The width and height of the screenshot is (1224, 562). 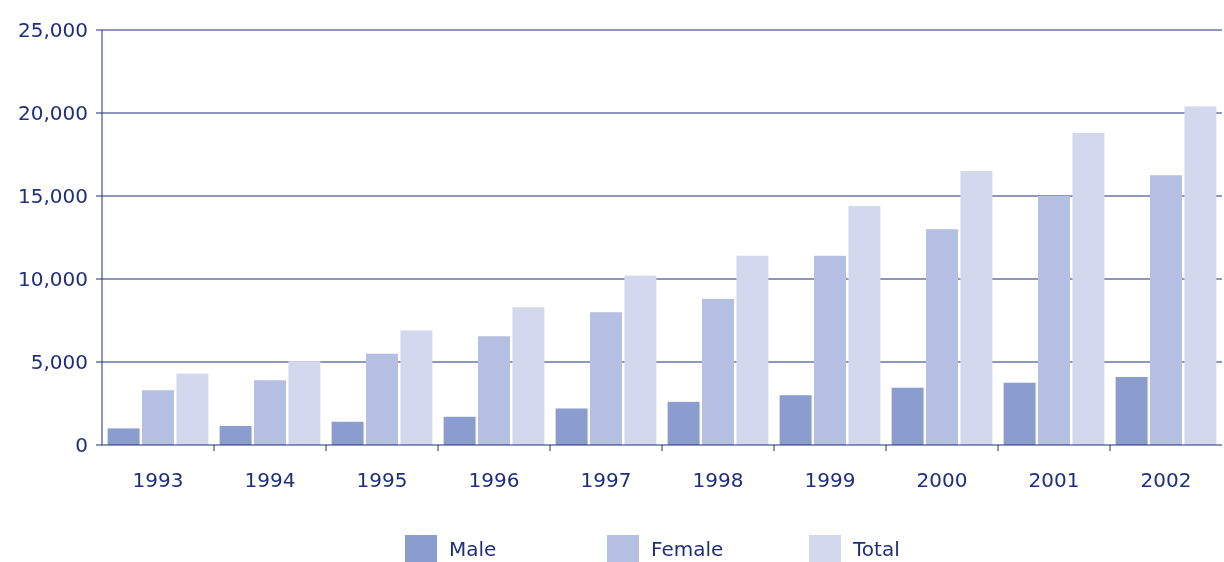 I want to click on y-tick-label: 20,000, so click(x=53, y=113).